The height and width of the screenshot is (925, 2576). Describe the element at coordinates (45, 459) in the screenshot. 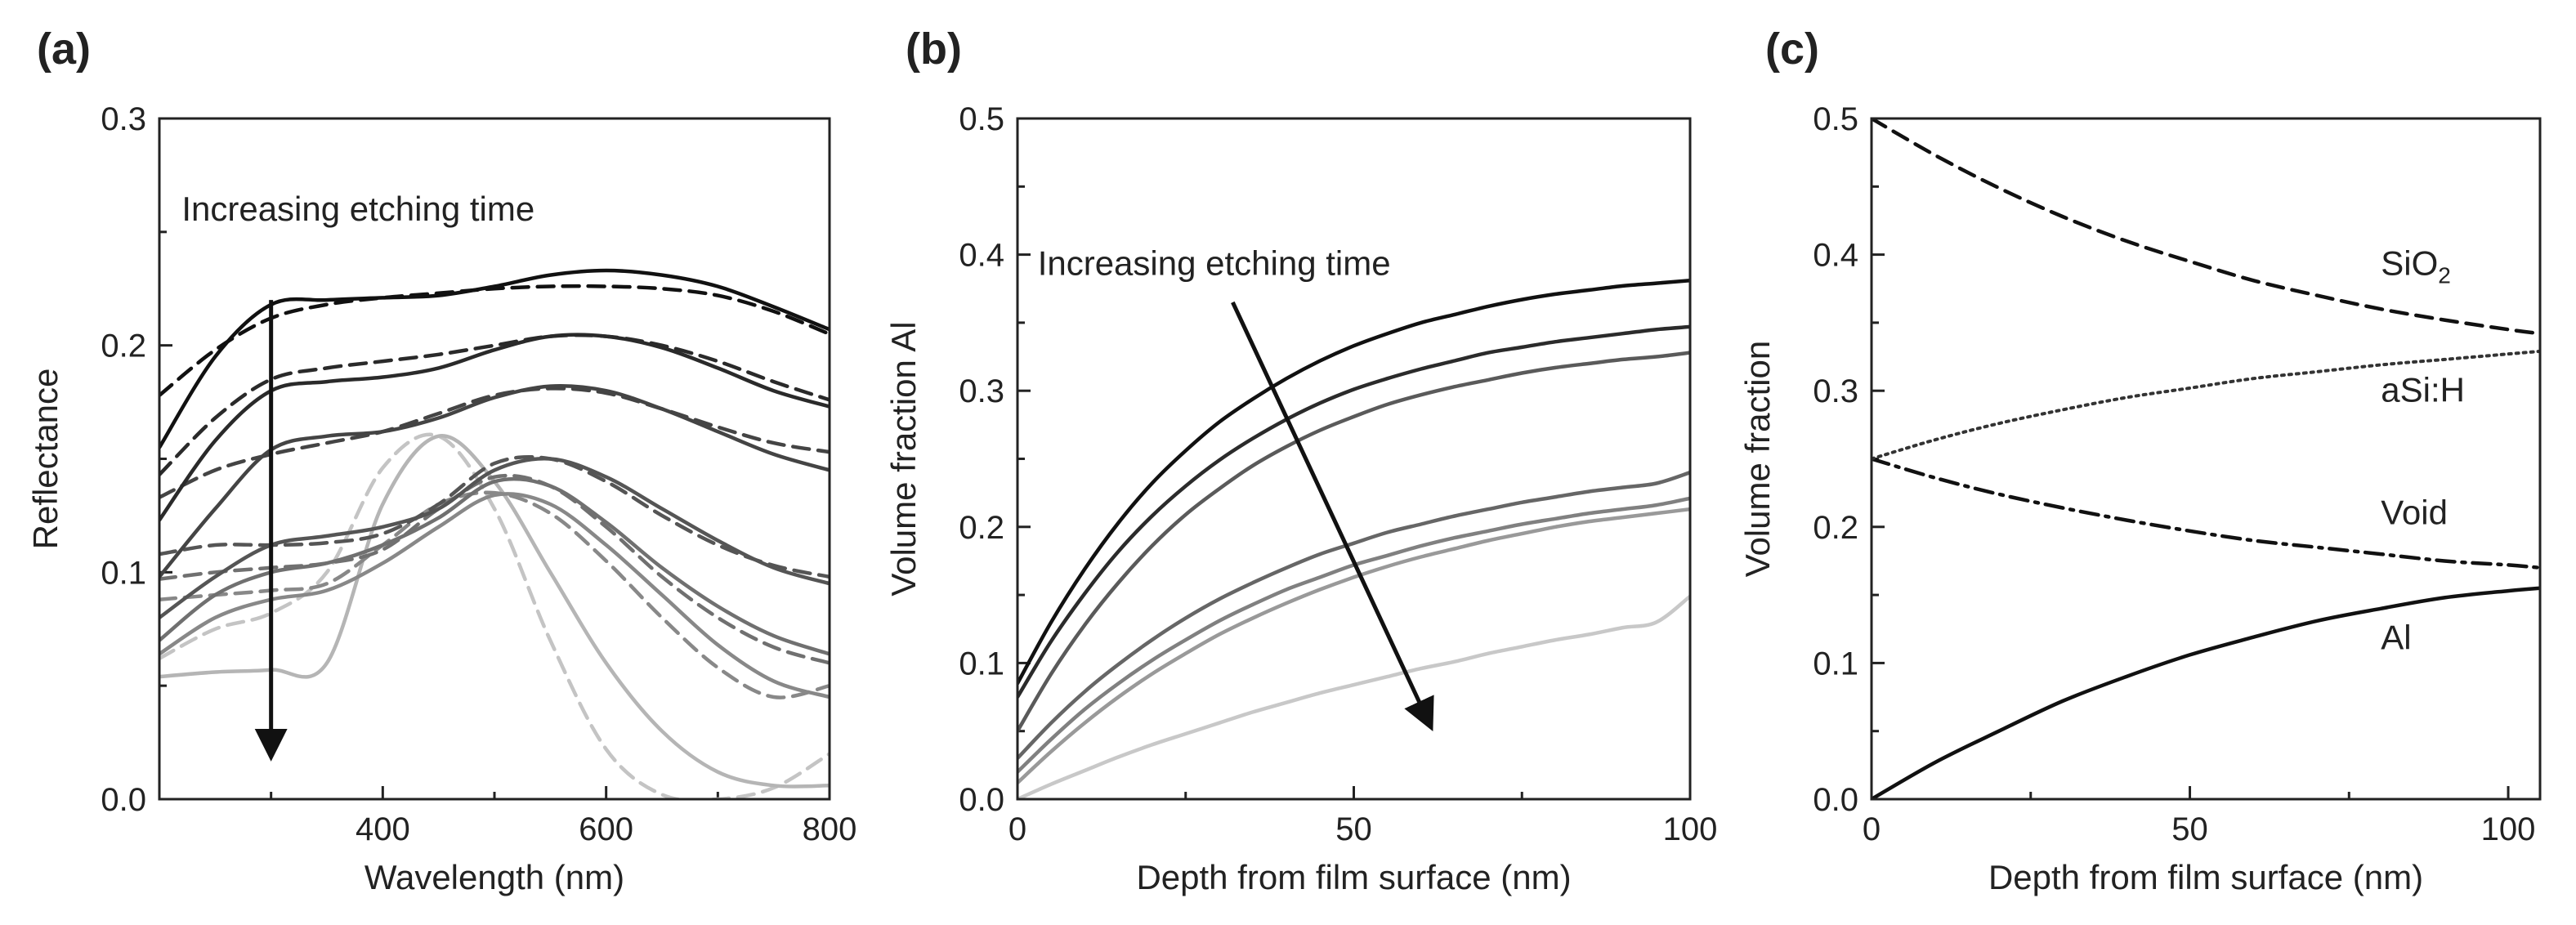

I see `y-axis-label: Reflectance` at that location.